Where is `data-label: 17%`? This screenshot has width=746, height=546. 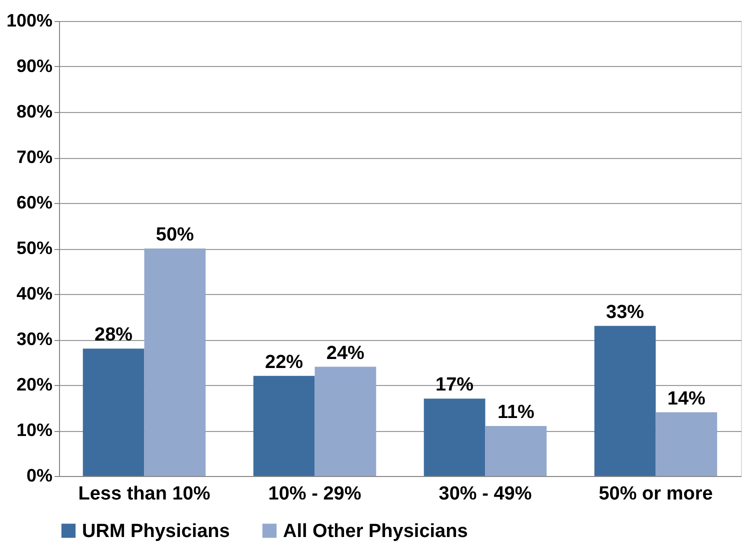
data-label: 17% is located at coordinates (455, 385).